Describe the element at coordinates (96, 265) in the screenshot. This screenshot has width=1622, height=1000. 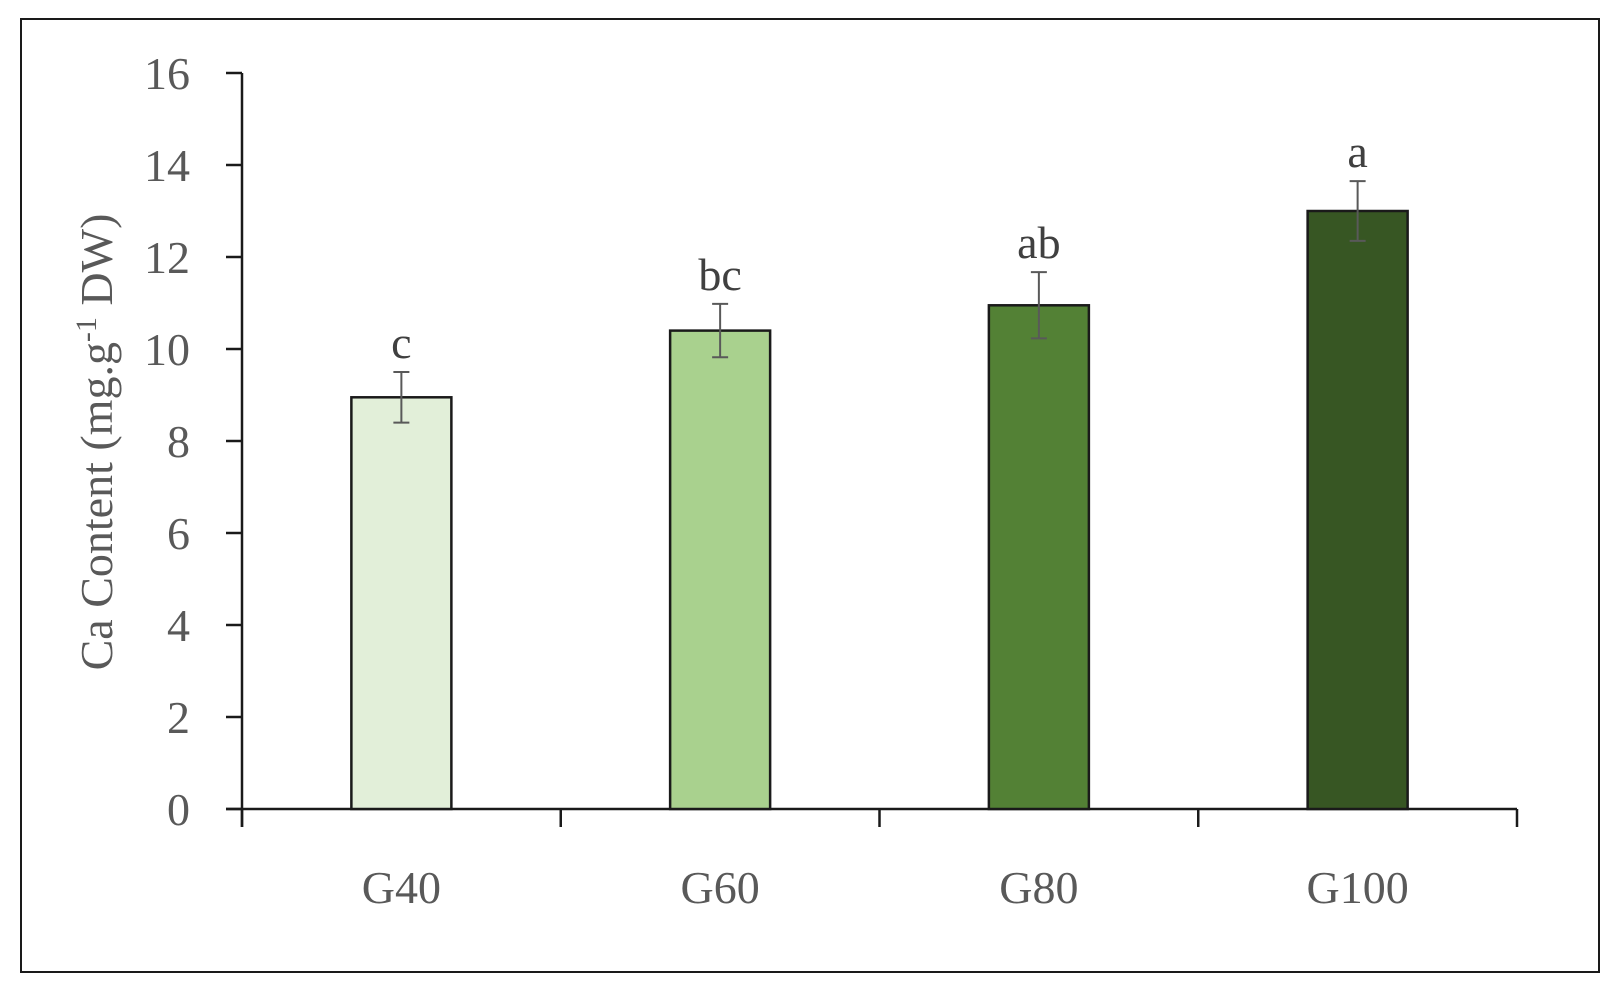
I see `y-axis-title-unit: DW)` at that location.